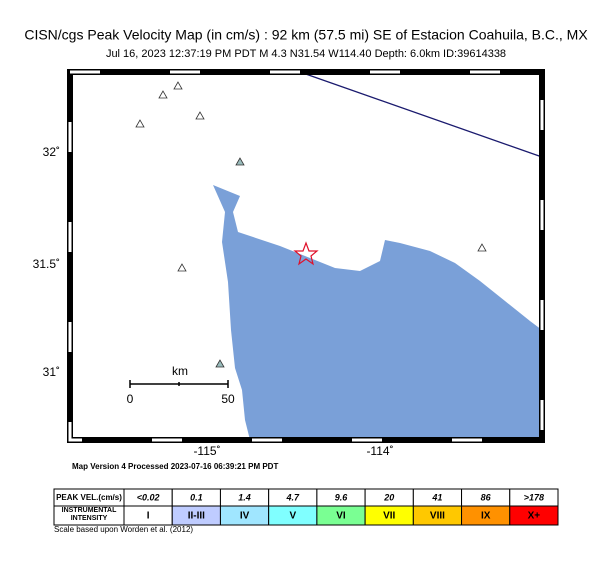  I want to click on lon-label: -115˚, so click(206, 451).